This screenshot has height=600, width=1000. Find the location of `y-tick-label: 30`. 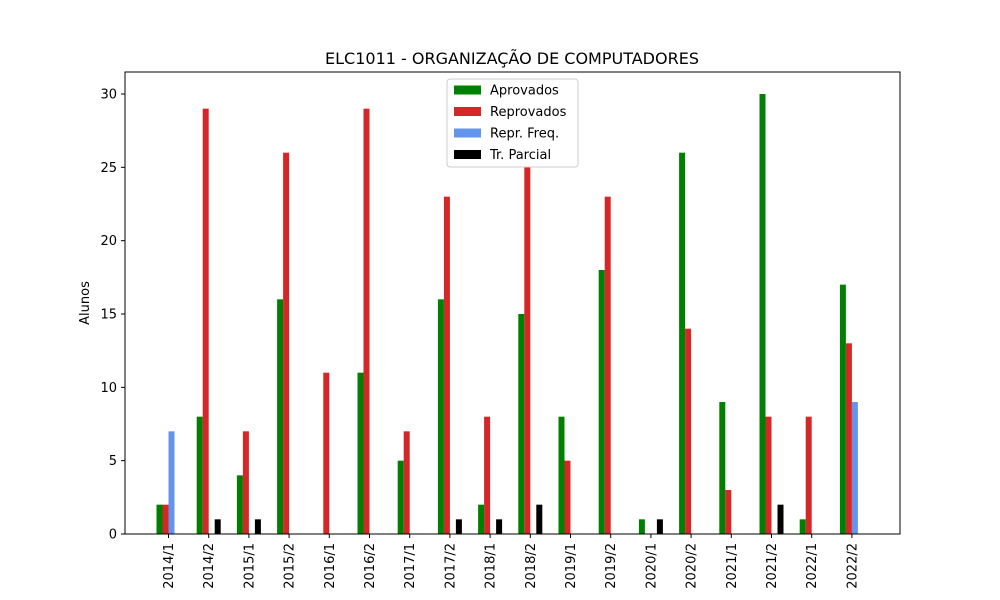

y-tick-label: 30 is located at coordinates (108, 95).